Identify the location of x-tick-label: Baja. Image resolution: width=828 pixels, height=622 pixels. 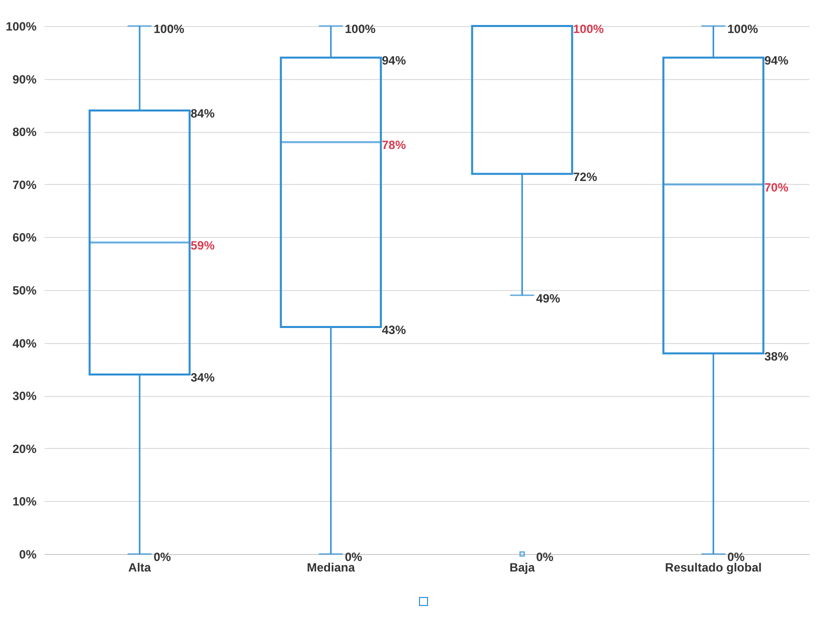
(522, 567).